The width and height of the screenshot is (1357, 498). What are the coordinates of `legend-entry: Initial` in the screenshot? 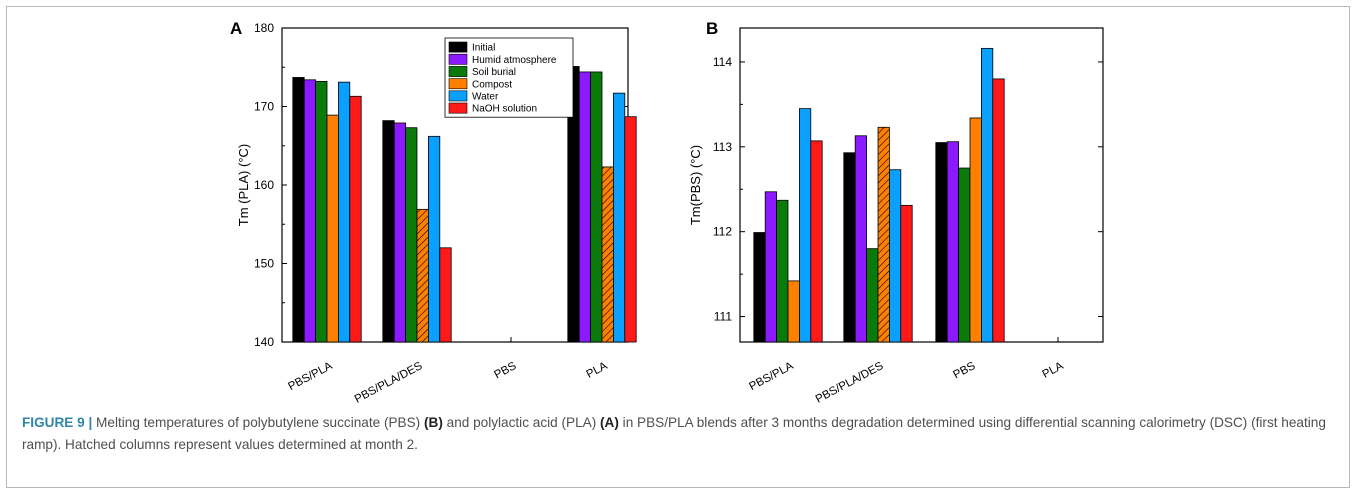 It's located at (483, 48).